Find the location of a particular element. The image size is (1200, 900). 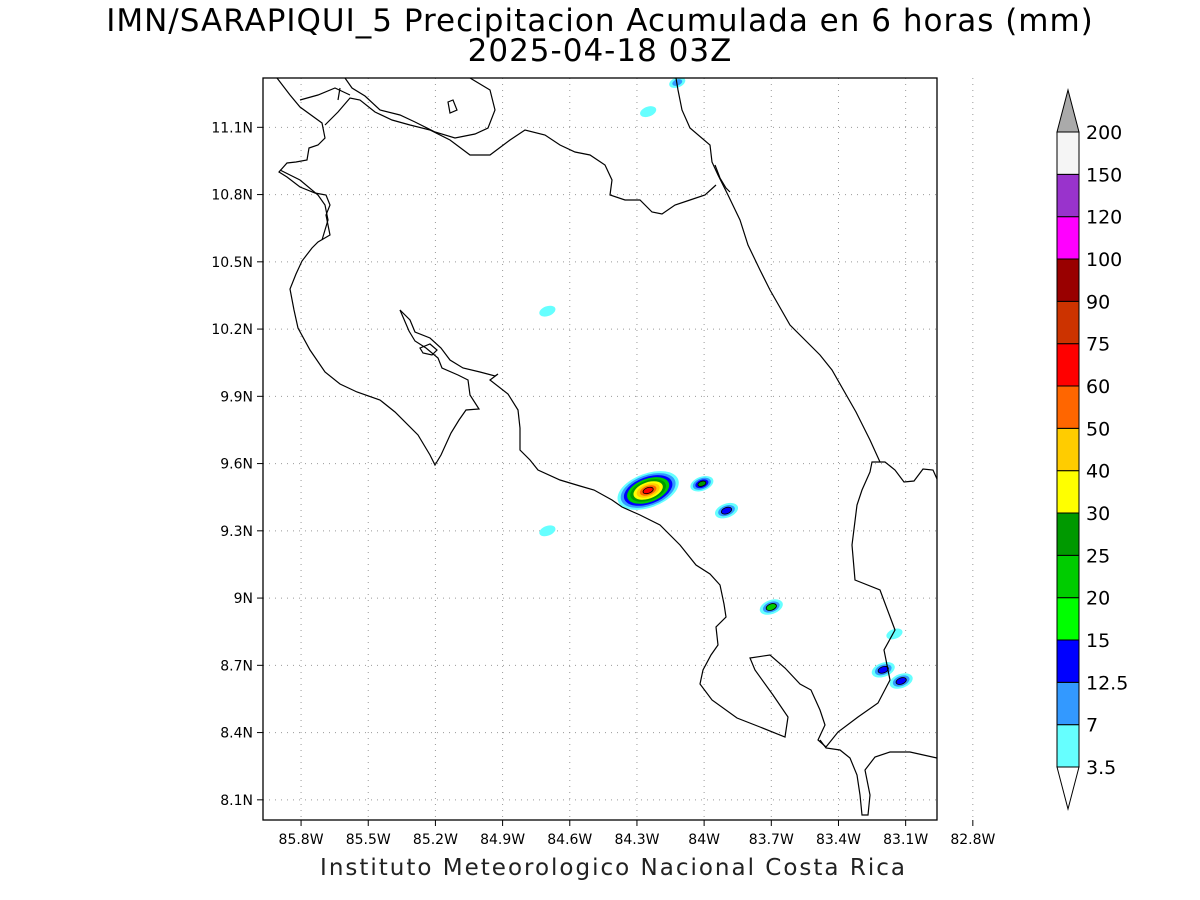

lat-tick-label: 9.3N is located at coordinates (236, 532).